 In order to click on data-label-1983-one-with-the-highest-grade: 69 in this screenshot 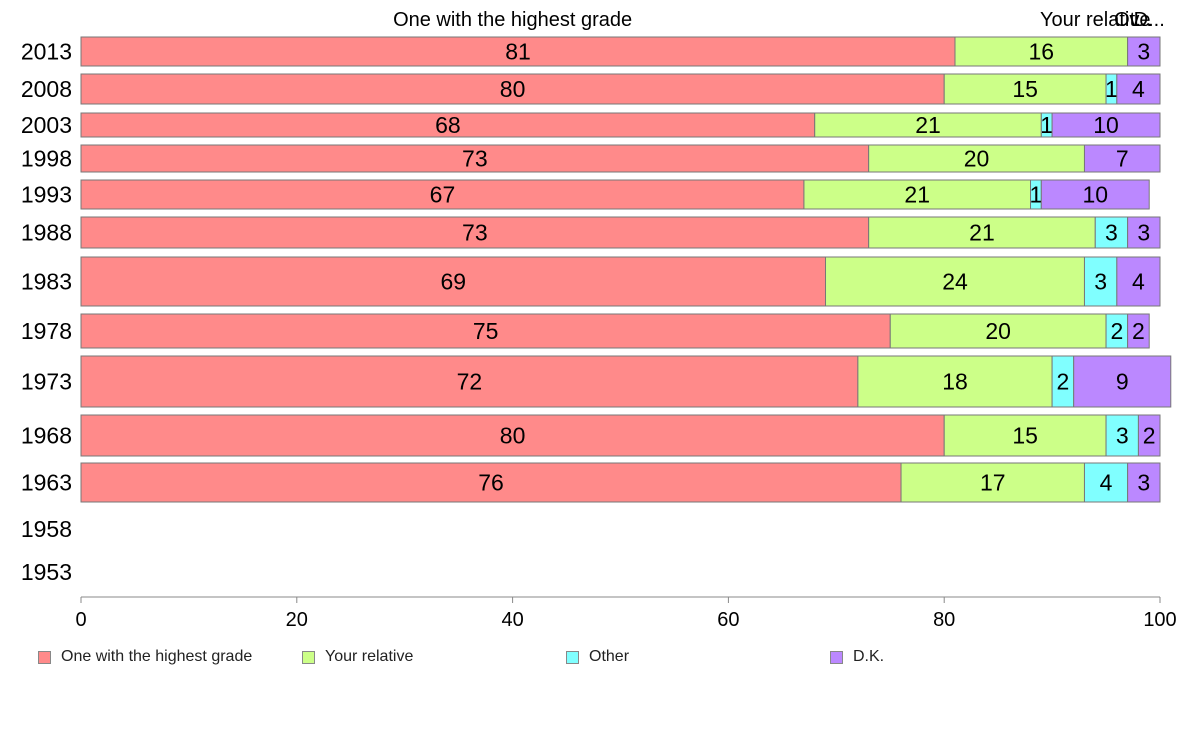, I will do `click(453, 282)`.